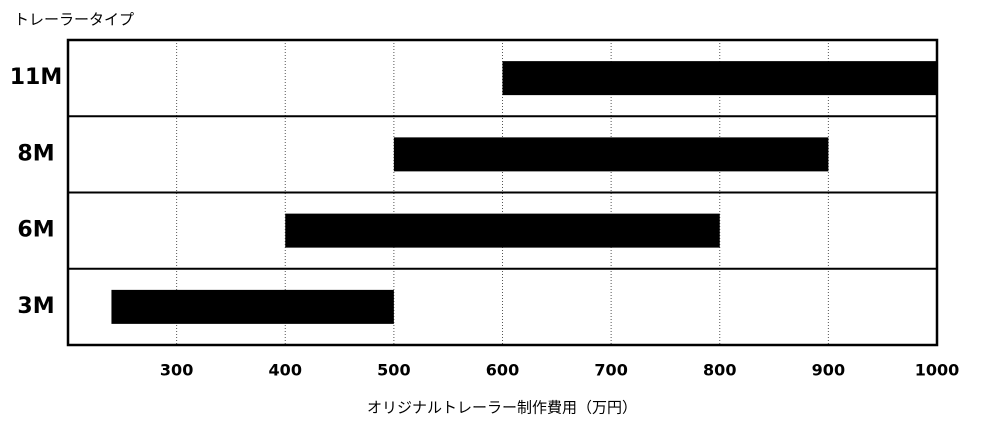 This screenshot has height=441, width=987. I want to click on x-tick-label: 900, so click(828, 370).